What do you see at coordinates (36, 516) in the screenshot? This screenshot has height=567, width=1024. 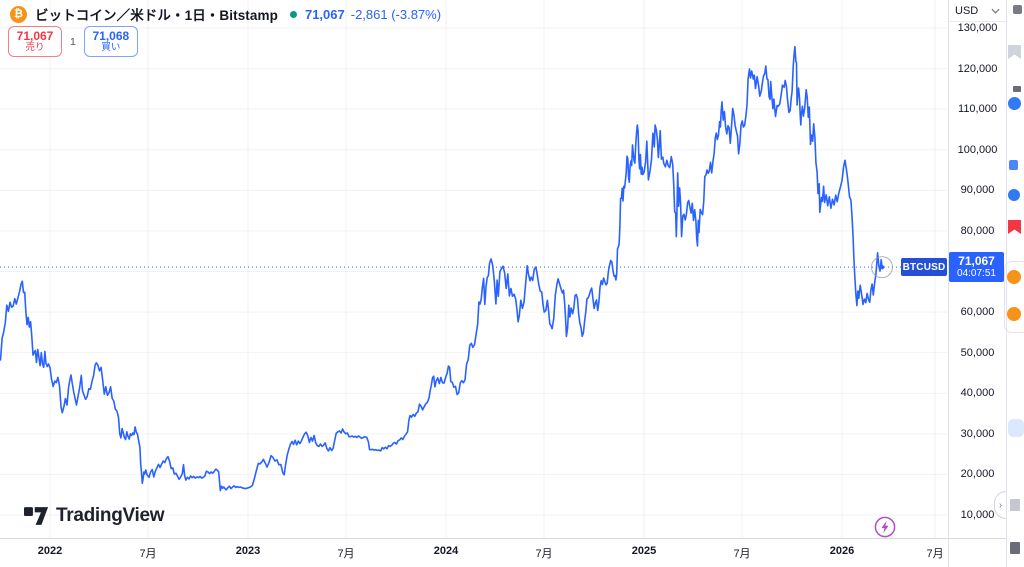 I see `tradingview-logo-icon` at bounding box center [36, 516].